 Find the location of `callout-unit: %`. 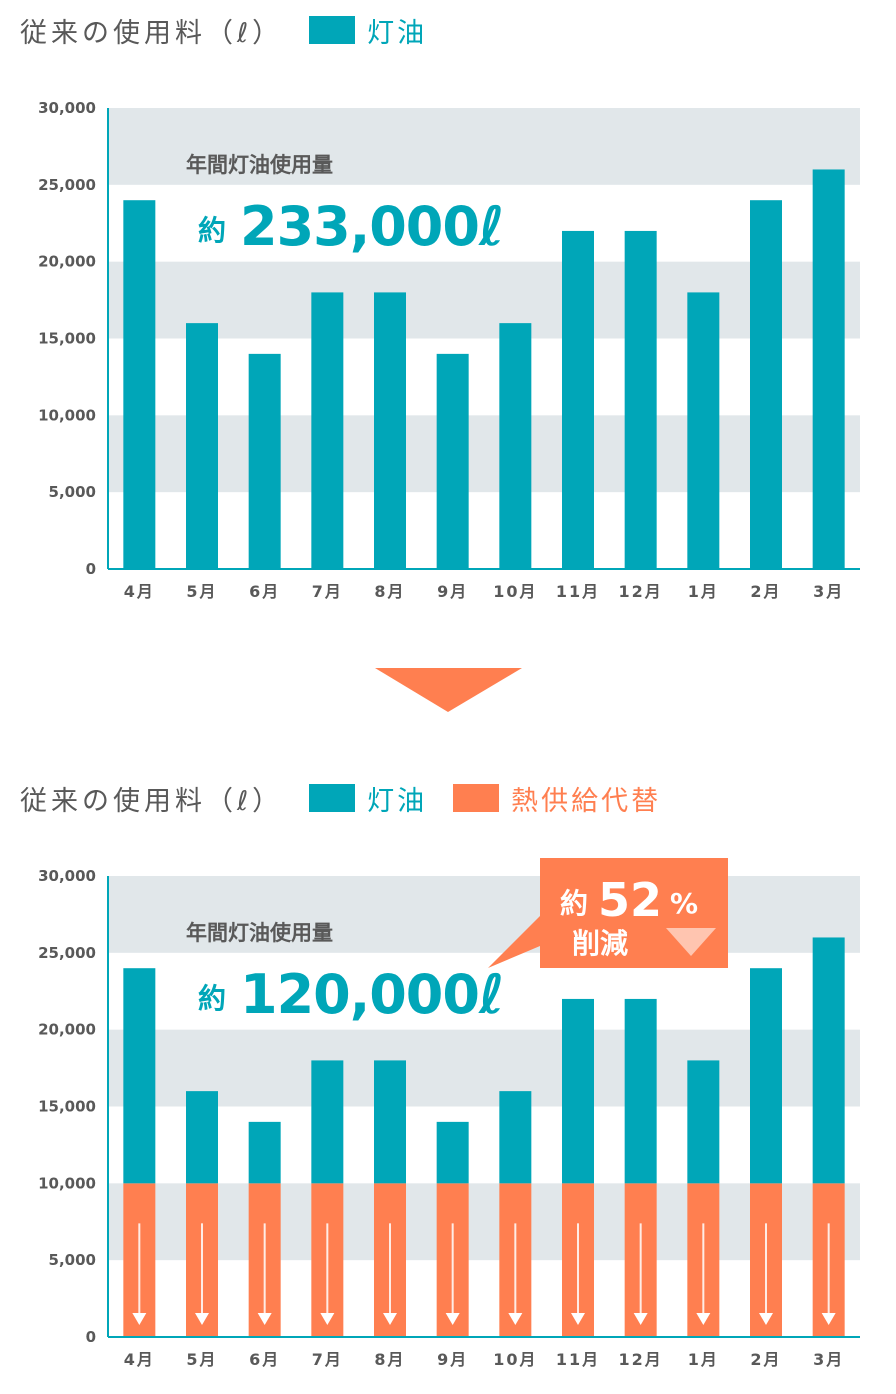

callout-unit: % is located at coordinates (684, 903).